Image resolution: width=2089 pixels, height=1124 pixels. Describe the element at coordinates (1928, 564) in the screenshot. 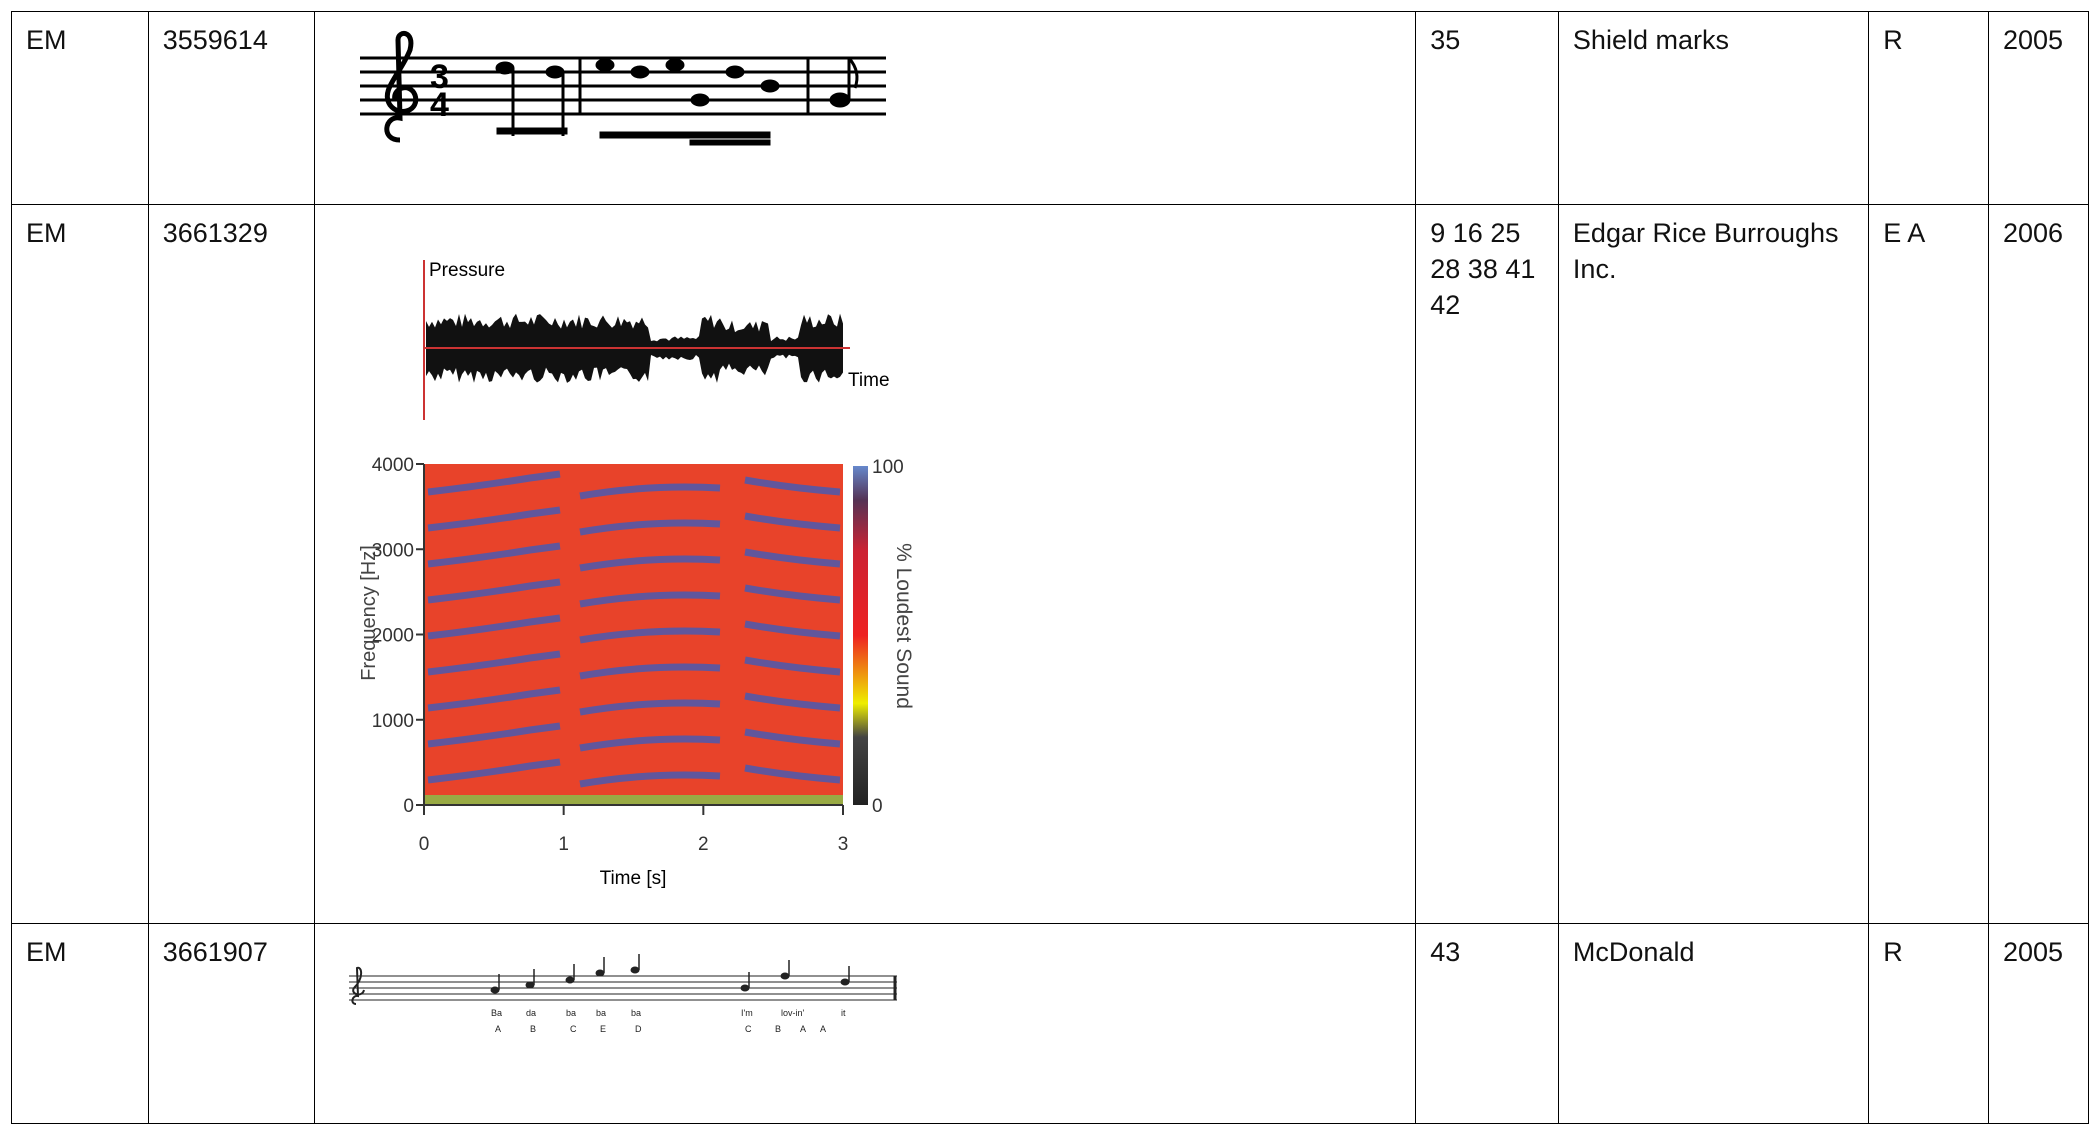

I see `cell: E A` at that location.